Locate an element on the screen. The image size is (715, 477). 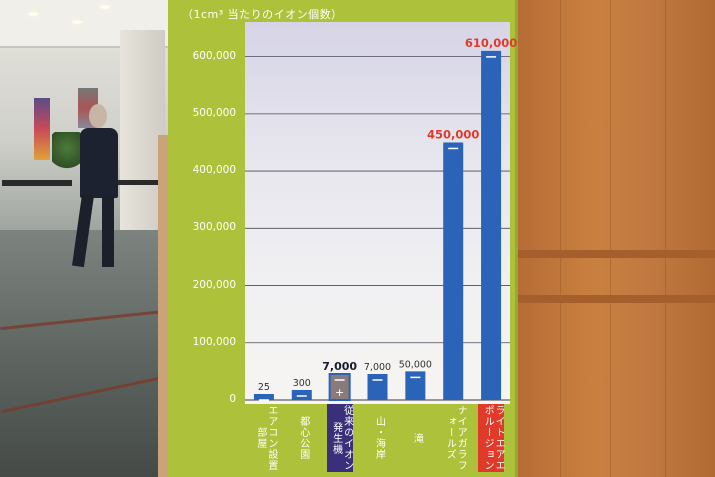
data-label: 50,000 is located at coordinates (415, 364).